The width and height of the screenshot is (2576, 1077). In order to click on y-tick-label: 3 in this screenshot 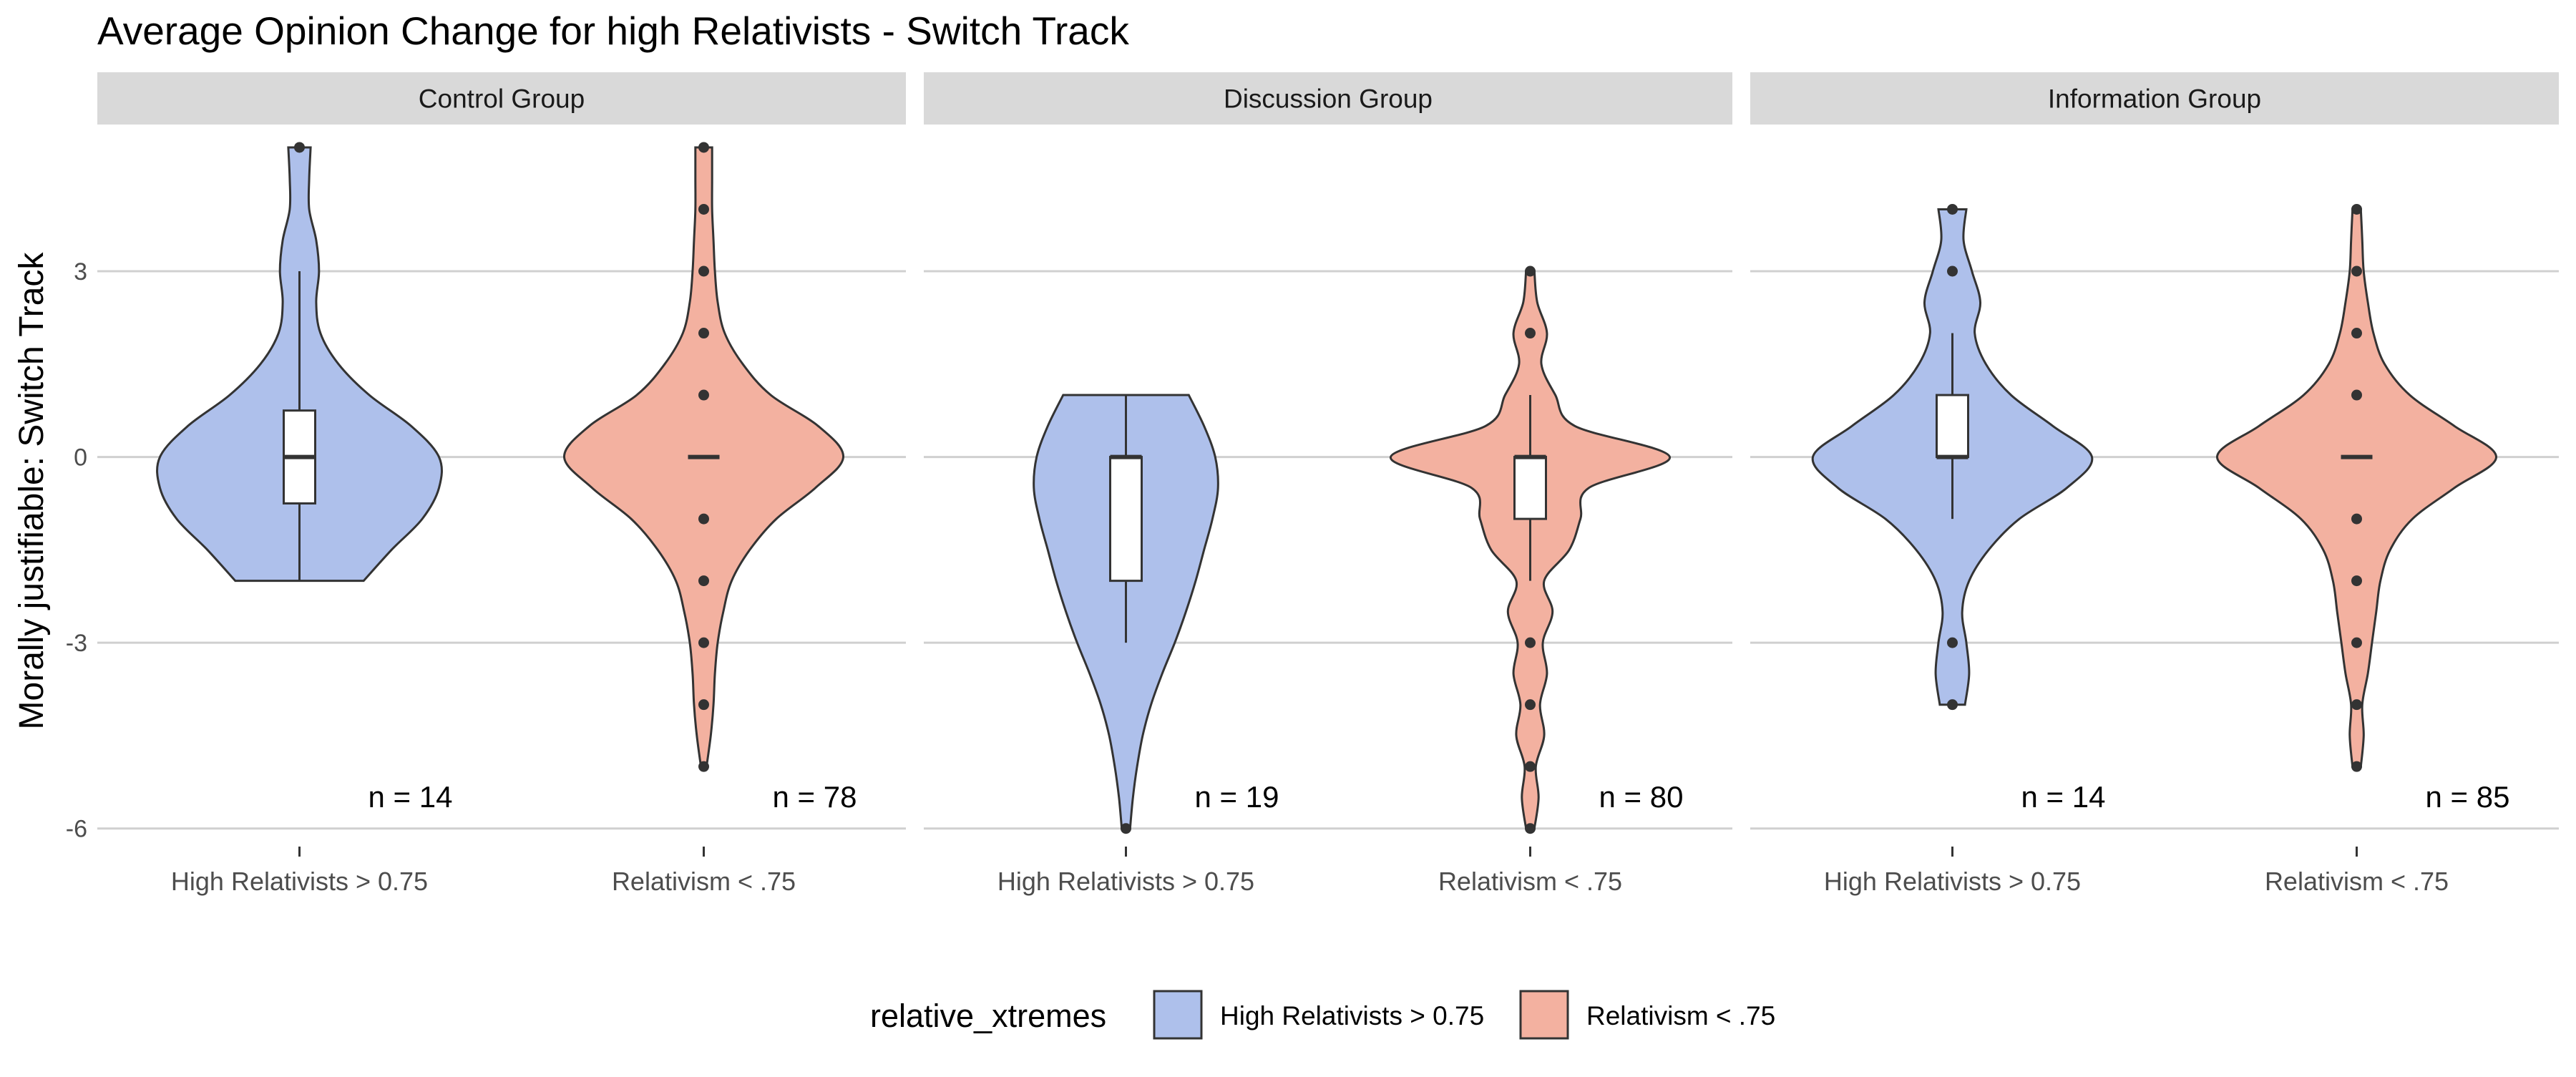, I will do `click(80, 272)`.